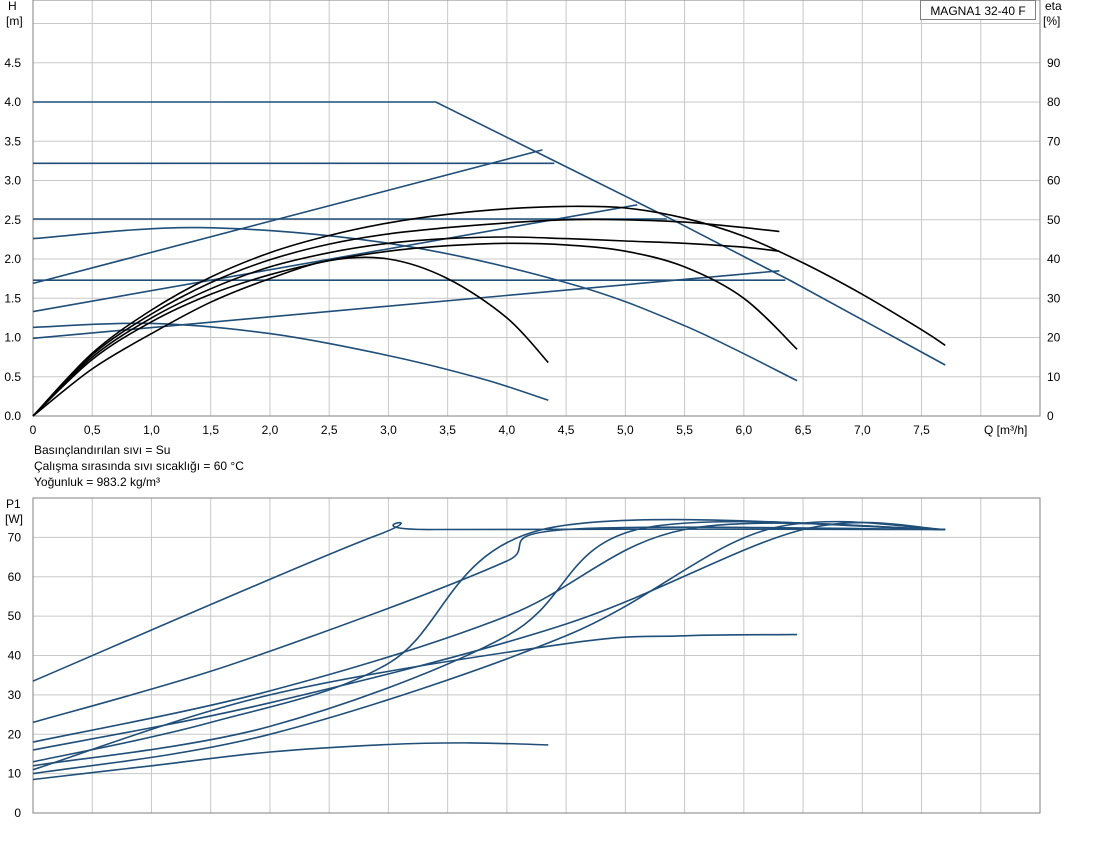 The image size is (1100, 858). I want to click on y-axis-unit-left: [m], so click(14, 21).